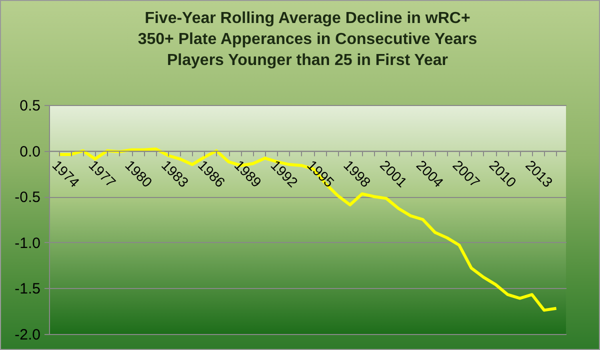 This screenshot has height=350, width=600. I want to click on y-tick-label: -2.0, so click(27, 335).